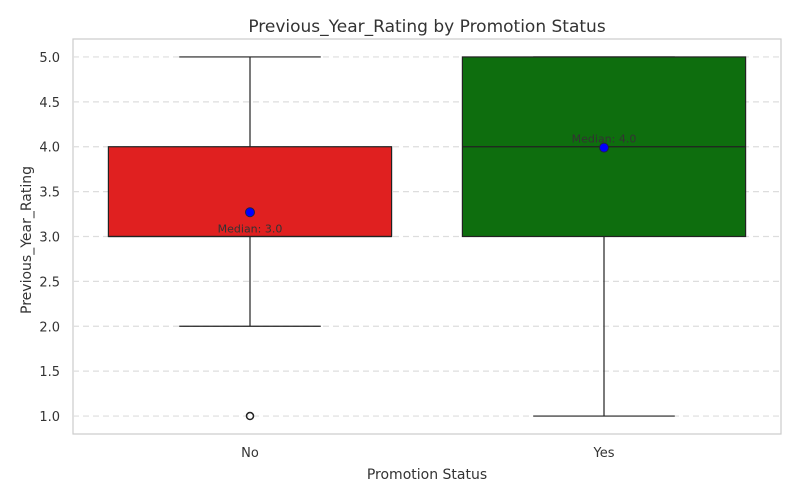 This screenshot has width=800, height=500. I want to click on x-tick-label: No, so click(250, 453).